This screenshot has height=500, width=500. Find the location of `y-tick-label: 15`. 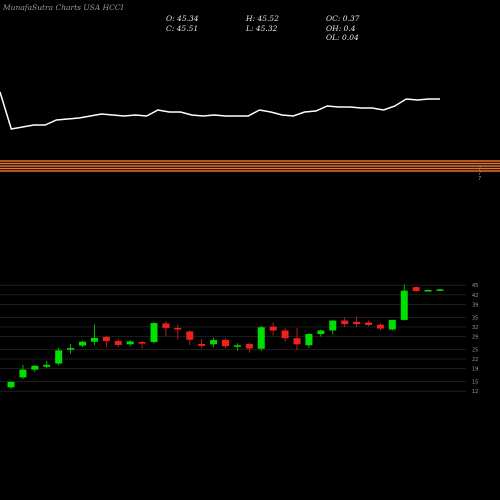

y-tick-label: 15 is located at coordinates (475, 383).